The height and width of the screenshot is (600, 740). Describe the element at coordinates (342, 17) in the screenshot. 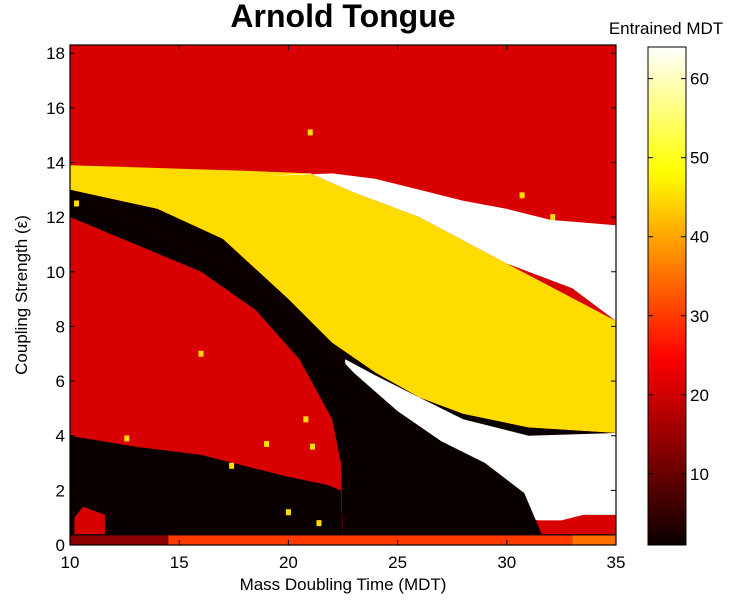

I see `chart-title: Arnold Tongue` at that location.